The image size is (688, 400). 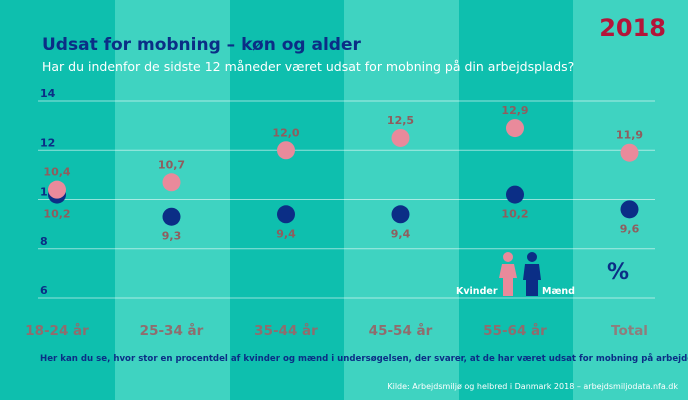 I want to click on female-data-label: 12,0, so click(x=285, y=132).